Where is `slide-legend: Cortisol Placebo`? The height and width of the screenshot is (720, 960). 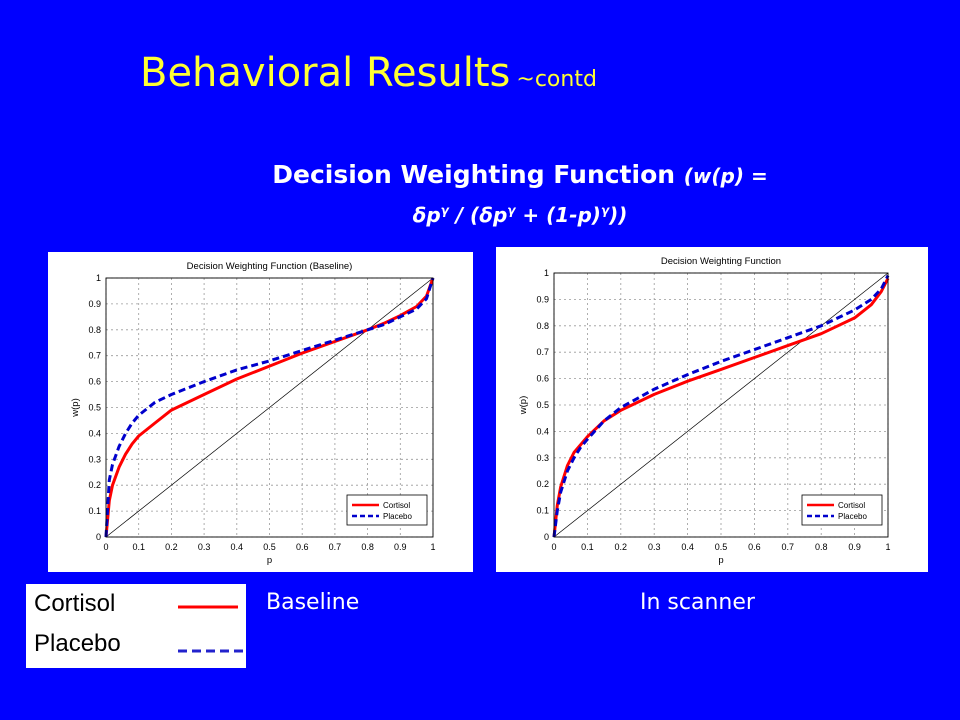 slide-legend: Cortisol Placebo is located at coordinates (136, 626).